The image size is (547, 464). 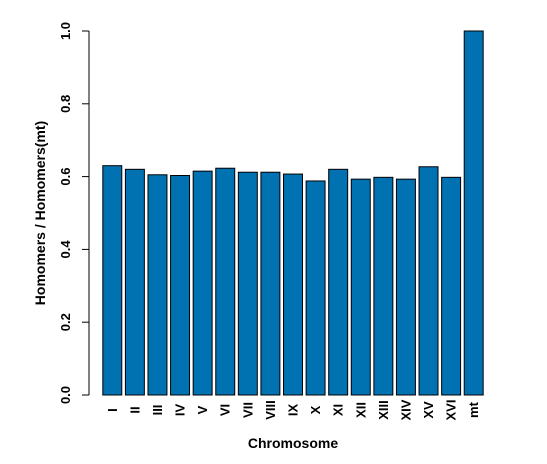 I want to click on bar-IV, so click(x=180, y=285).